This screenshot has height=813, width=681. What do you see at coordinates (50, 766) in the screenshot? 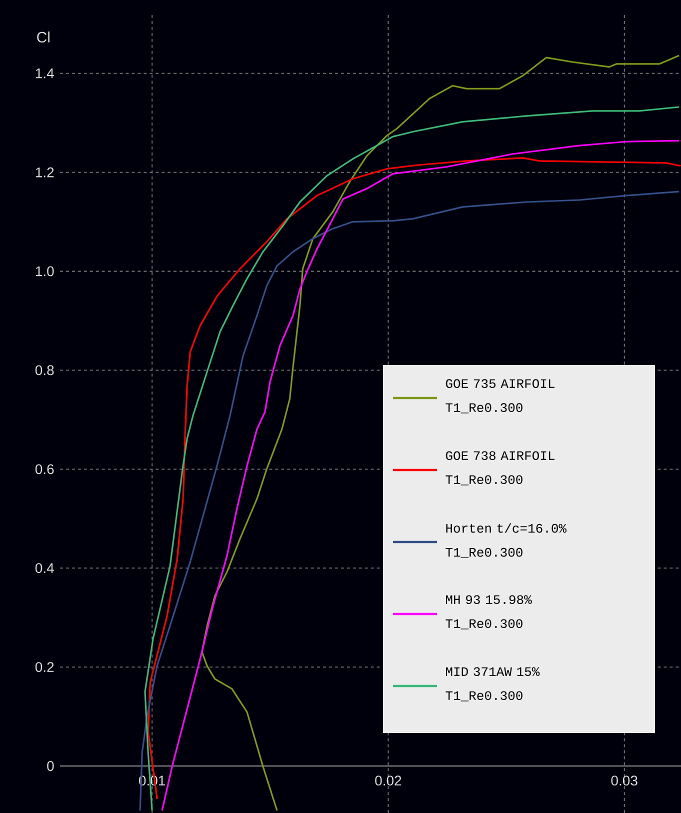
I see `y-tick-label: 0` at bounding box center [50, 766].